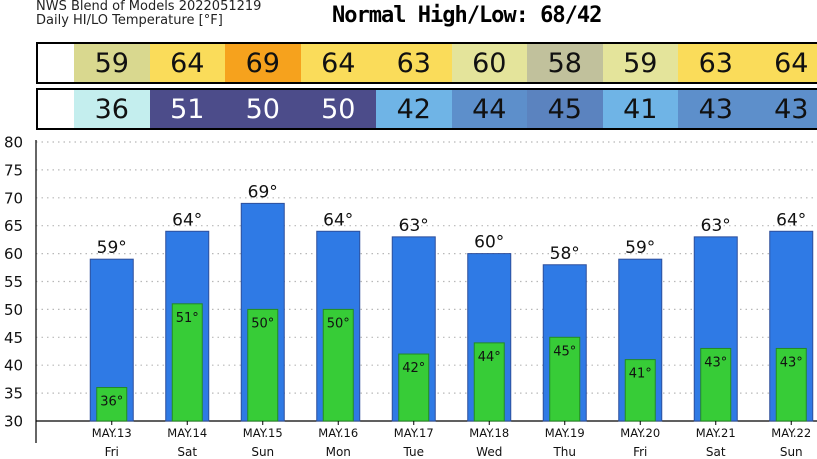  What do you see at coordinates (13, 254) in the screenshot?
I see `y-tick-label: 60` at bounding box center [13, 254].